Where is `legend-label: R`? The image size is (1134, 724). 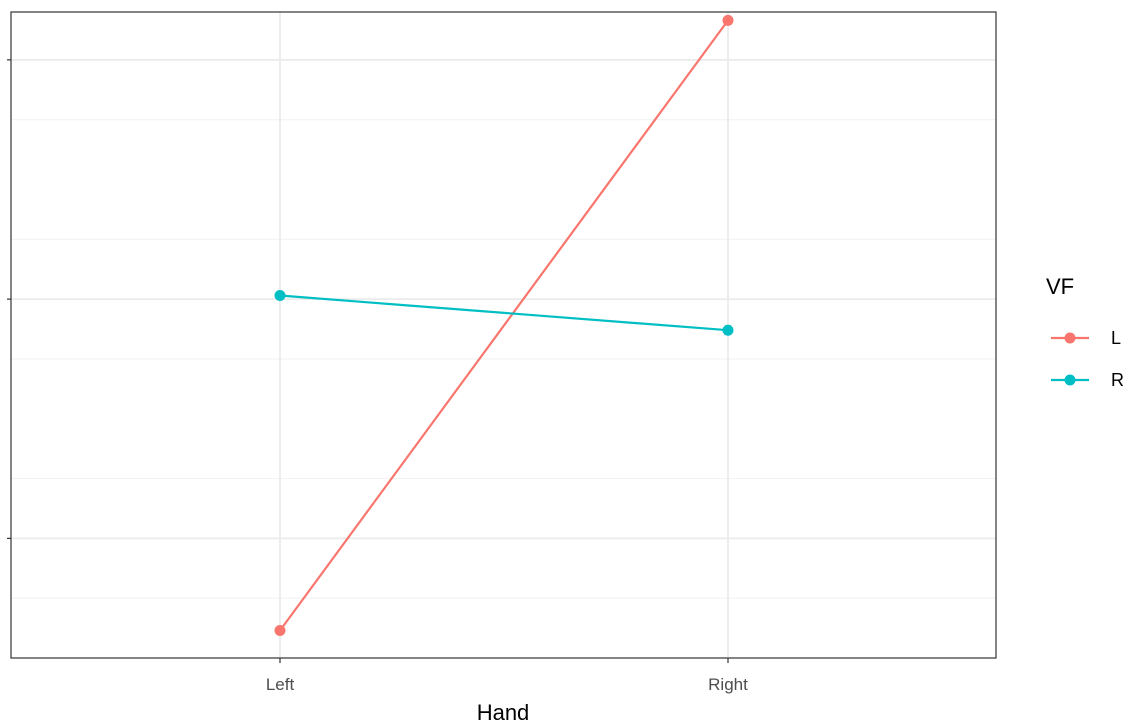 legend-label: R is located at coordinates (1117, 380).